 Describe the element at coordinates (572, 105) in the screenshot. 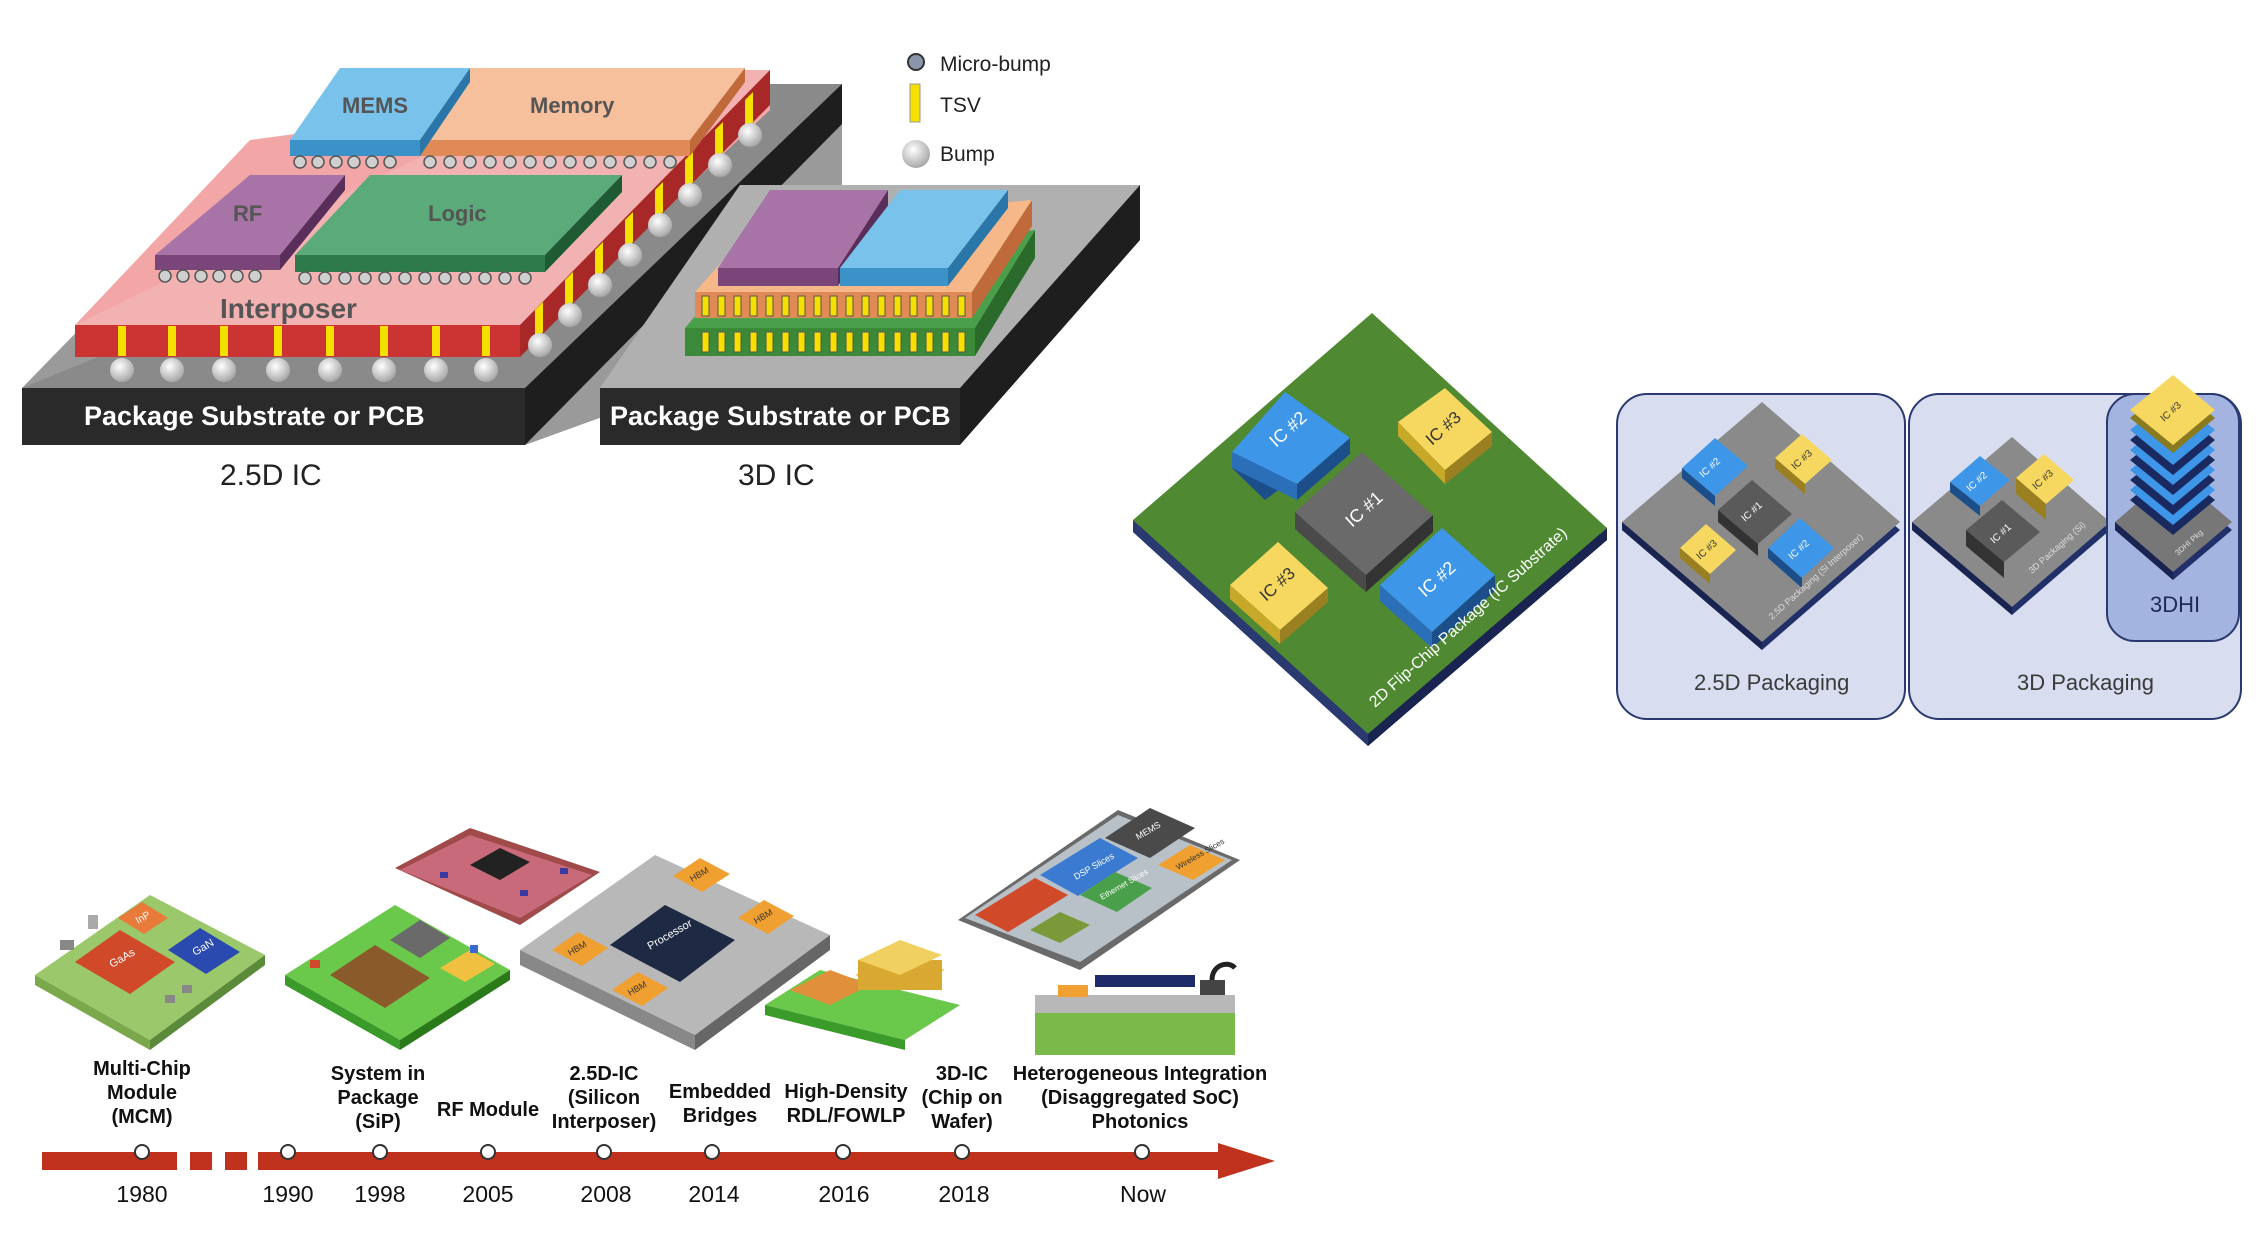

I see `memory-label: Memory` at that location.